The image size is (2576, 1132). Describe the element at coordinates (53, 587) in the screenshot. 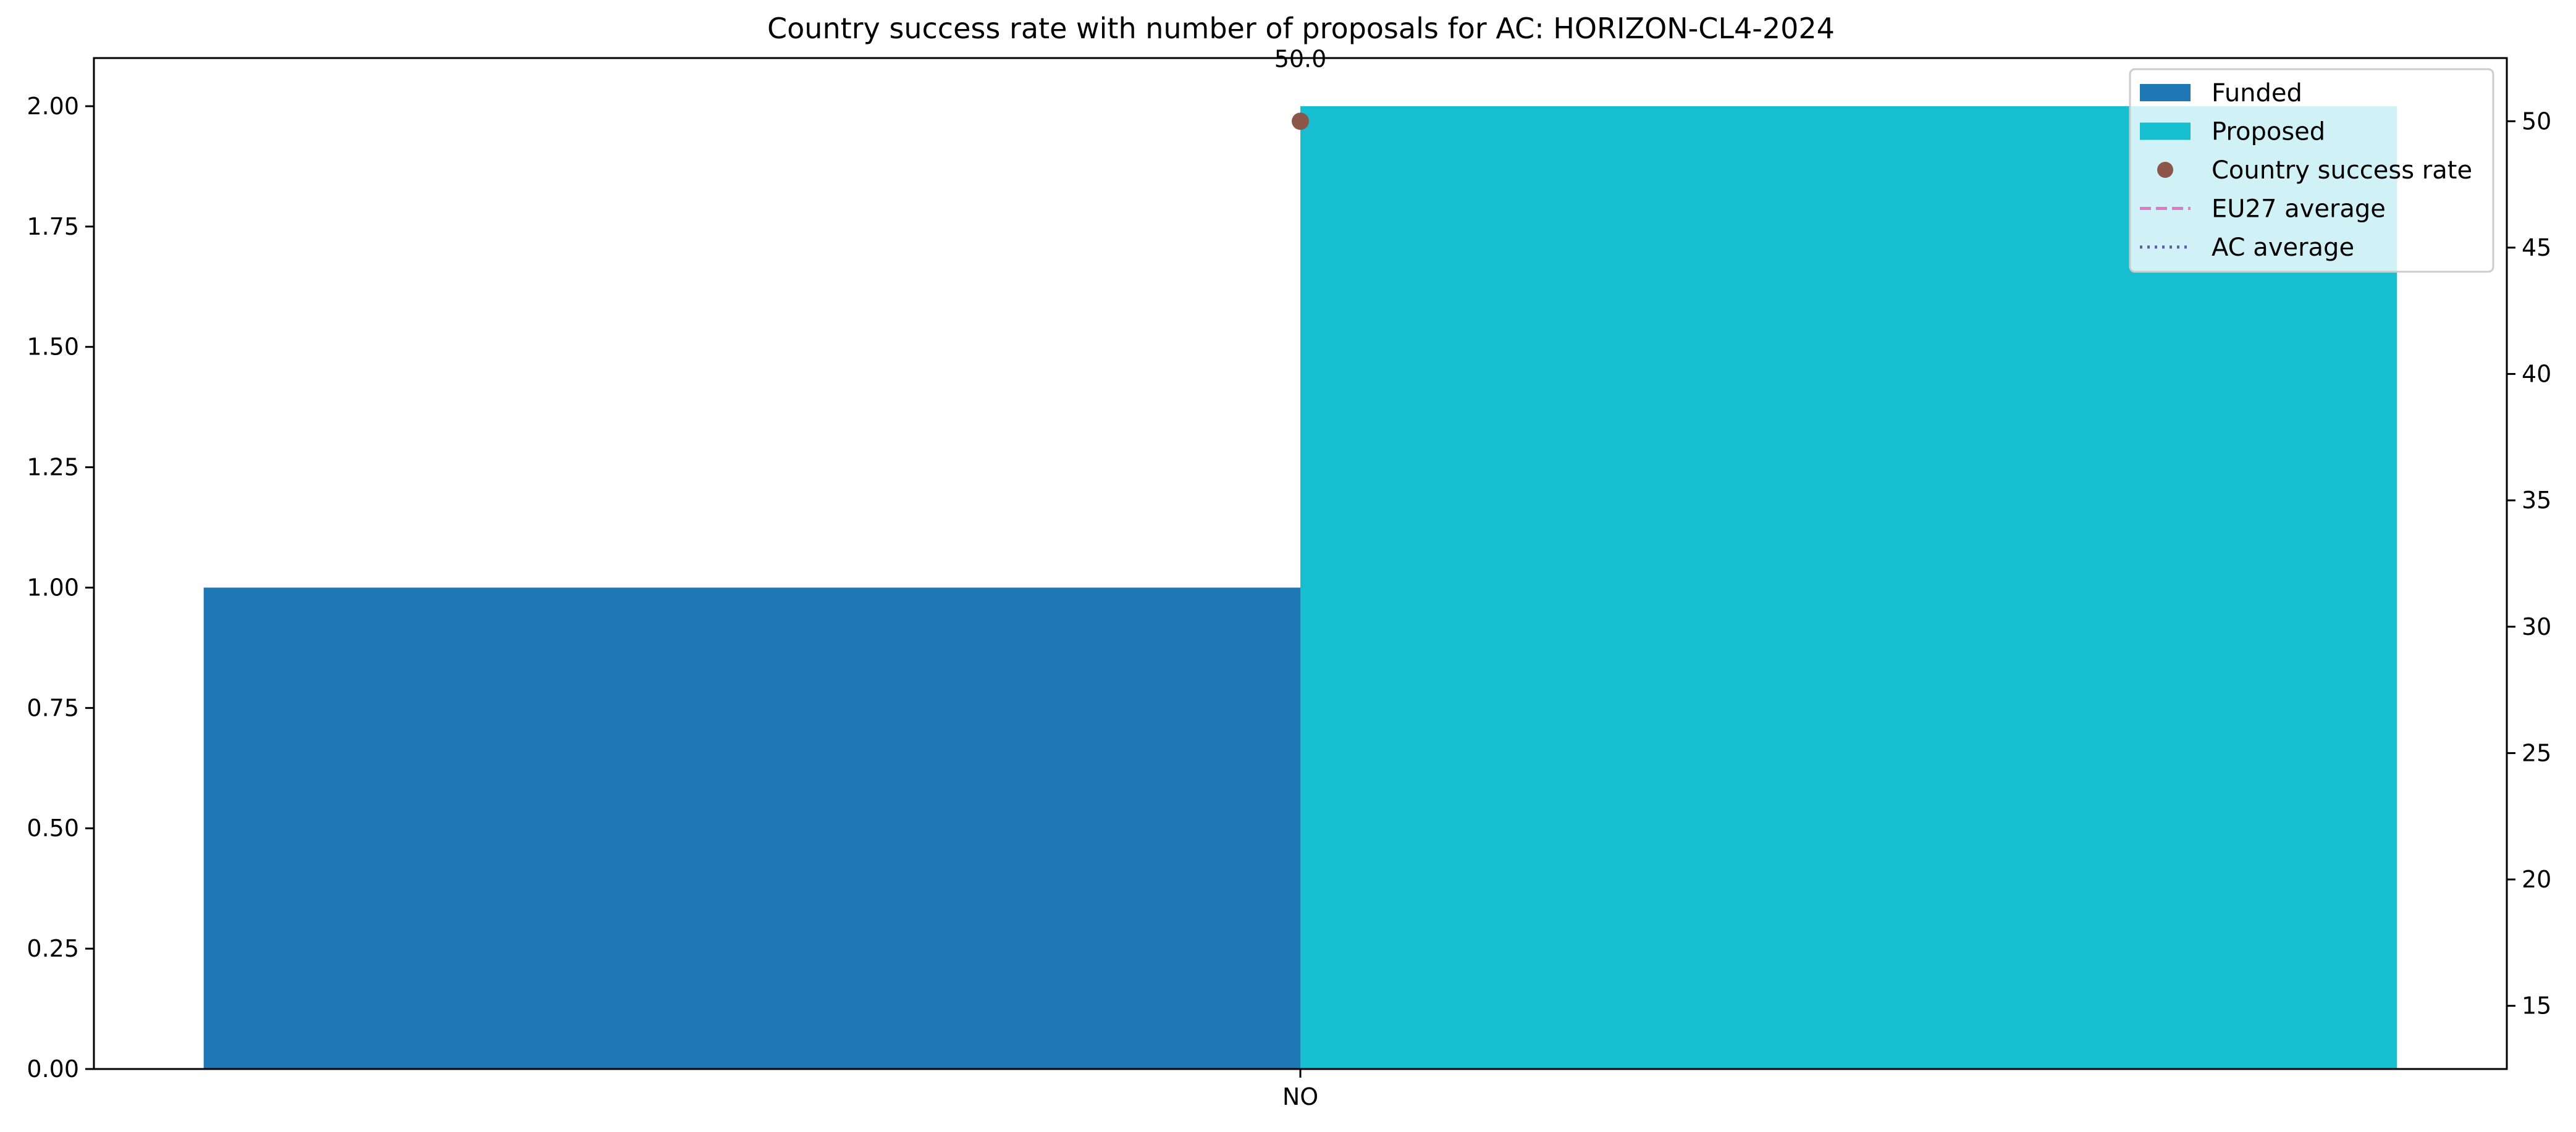

I see `y-tick-label: 1.00` at that location.